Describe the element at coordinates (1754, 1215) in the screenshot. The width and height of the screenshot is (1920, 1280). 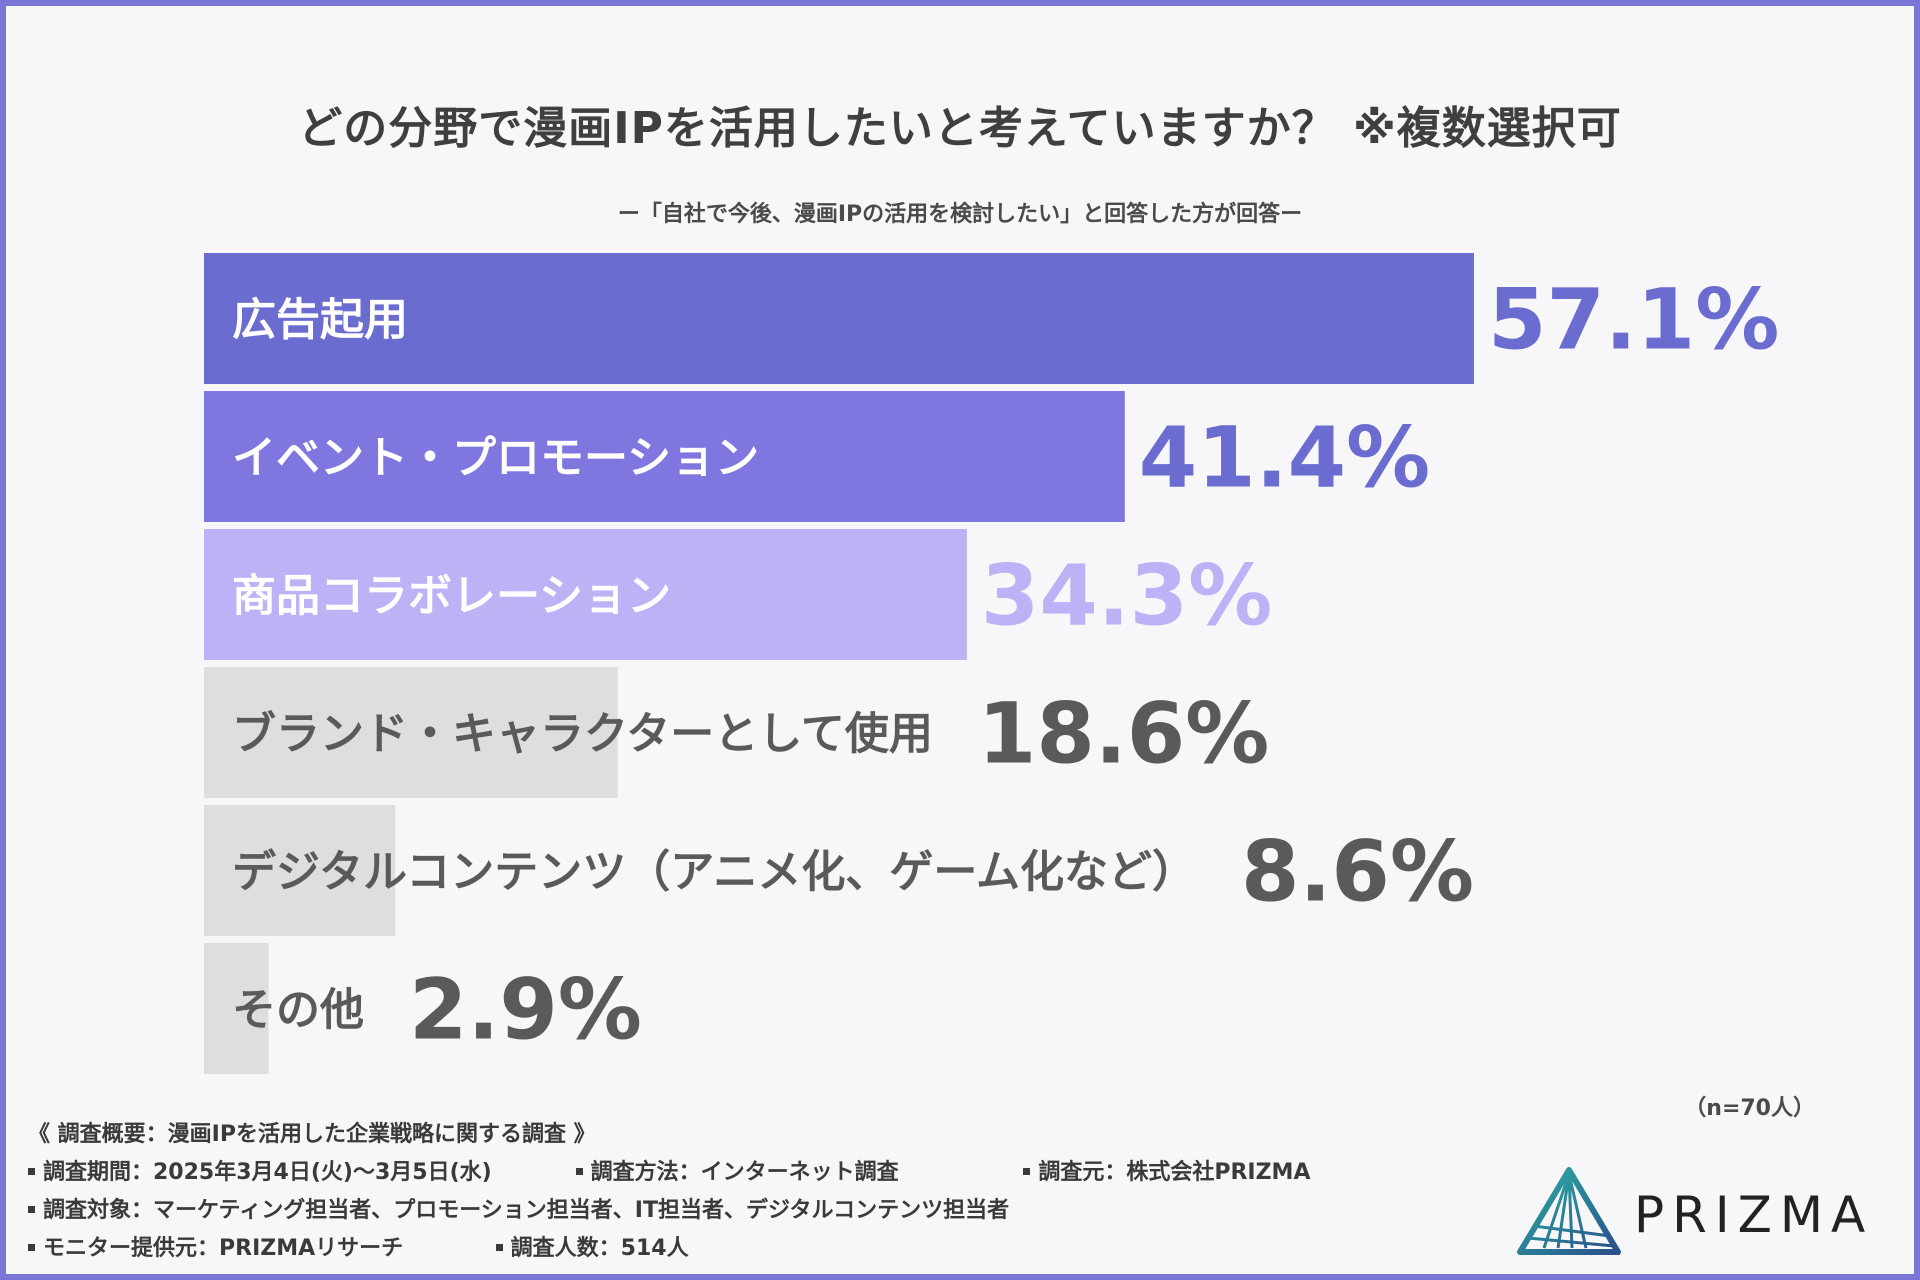
I see `prizma-logo-text: PRIZMA` at that location.